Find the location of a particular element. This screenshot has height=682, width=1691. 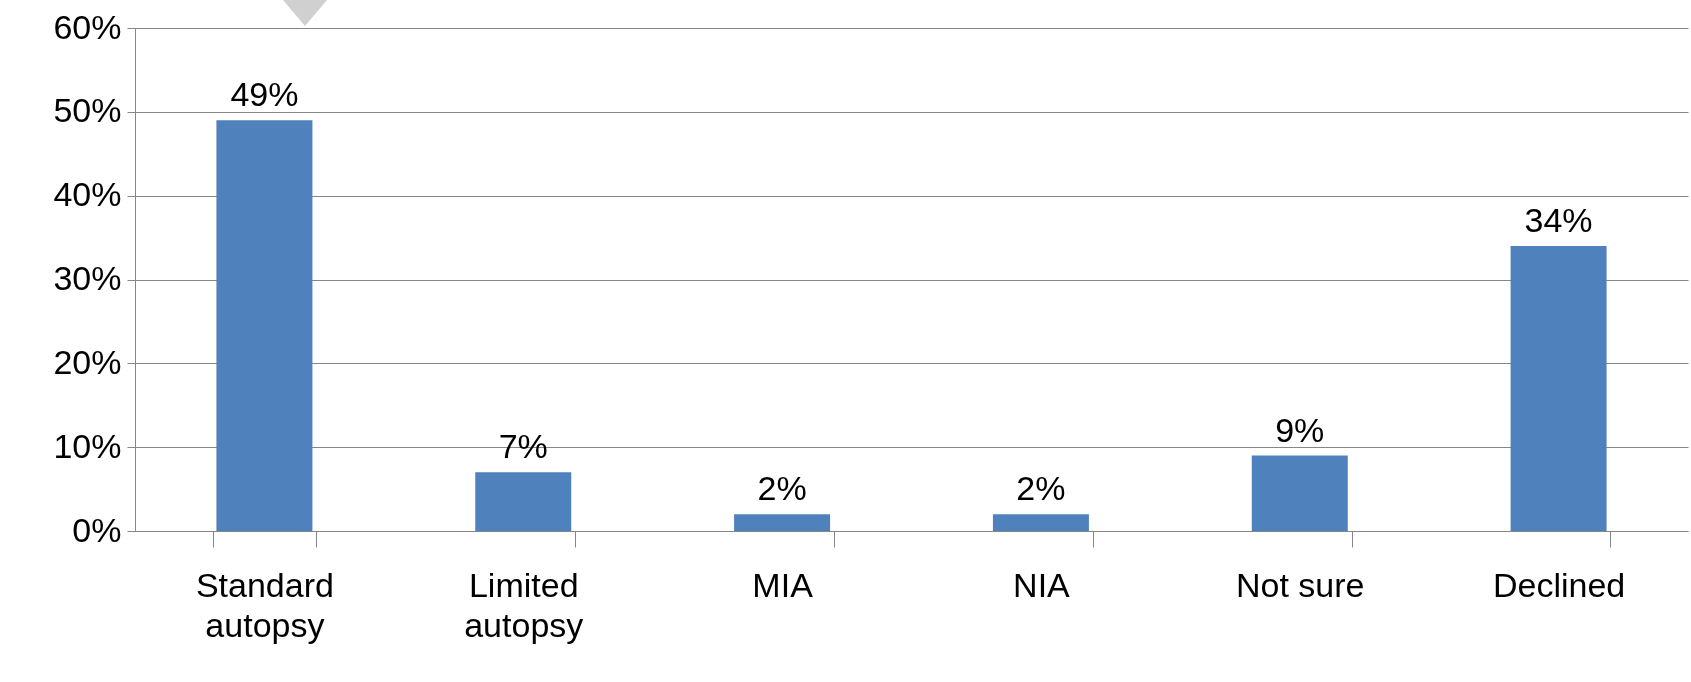

x-tick-label: Standard autopsy is located at coordinates (264, 604).